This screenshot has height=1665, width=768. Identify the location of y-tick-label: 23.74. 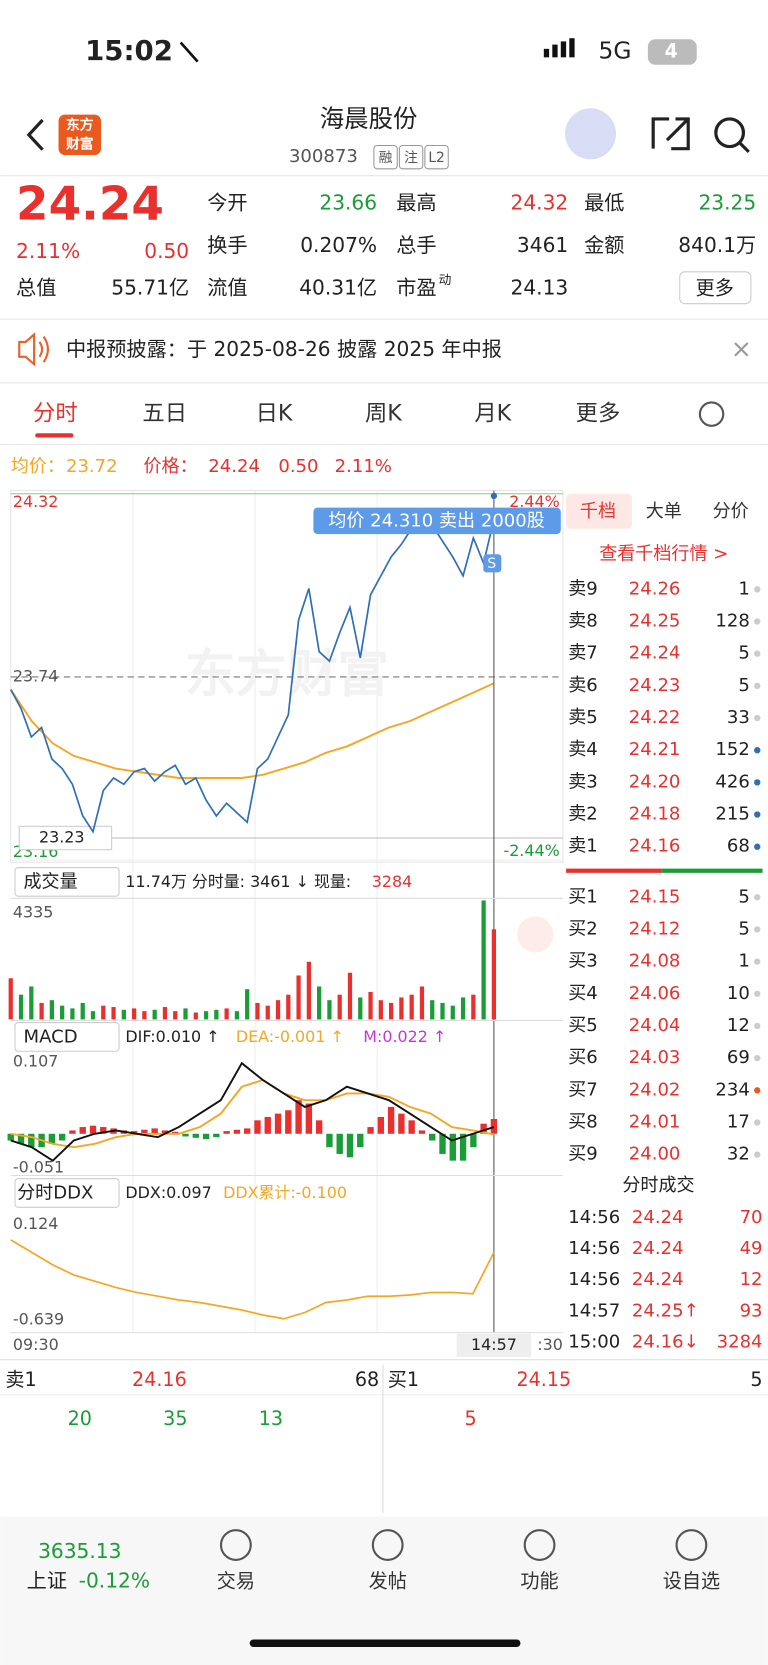
(36, 675).